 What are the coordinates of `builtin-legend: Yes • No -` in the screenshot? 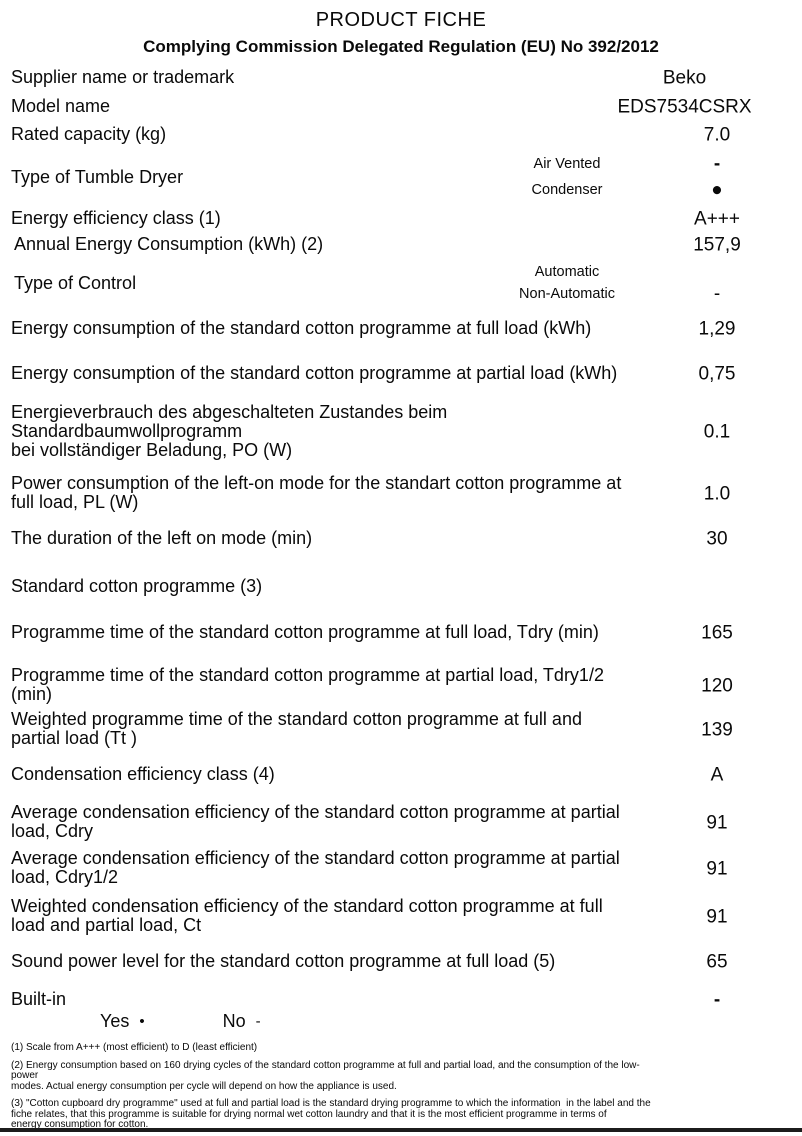 It's located at (401, 1021).